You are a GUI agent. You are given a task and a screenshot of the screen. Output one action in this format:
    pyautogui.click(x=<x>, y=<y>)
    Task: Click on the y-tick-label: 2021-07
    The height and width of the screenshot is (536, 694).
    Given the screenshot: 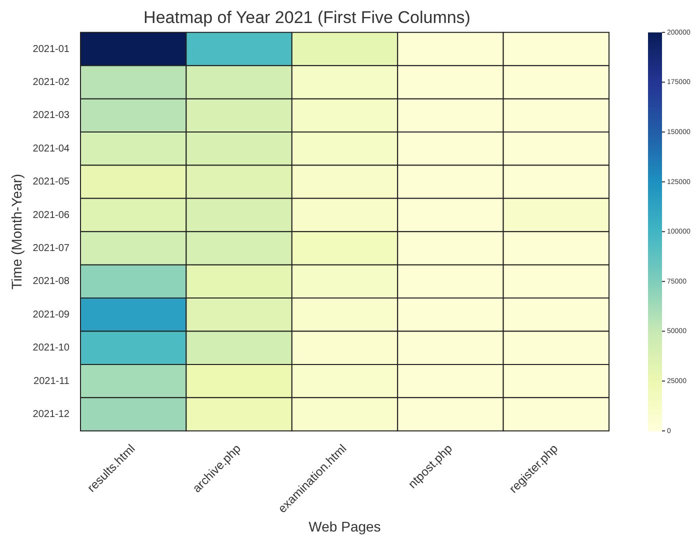 What is the action you would take?
    pyautogui.click(x=51, y=248)
    